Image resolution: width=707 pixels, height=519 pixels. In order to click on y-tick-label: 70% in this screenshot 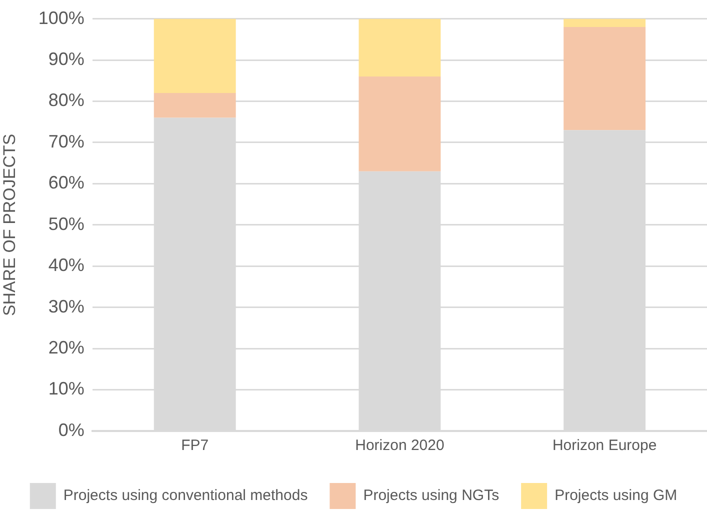, I will do `click(66, 141)`.